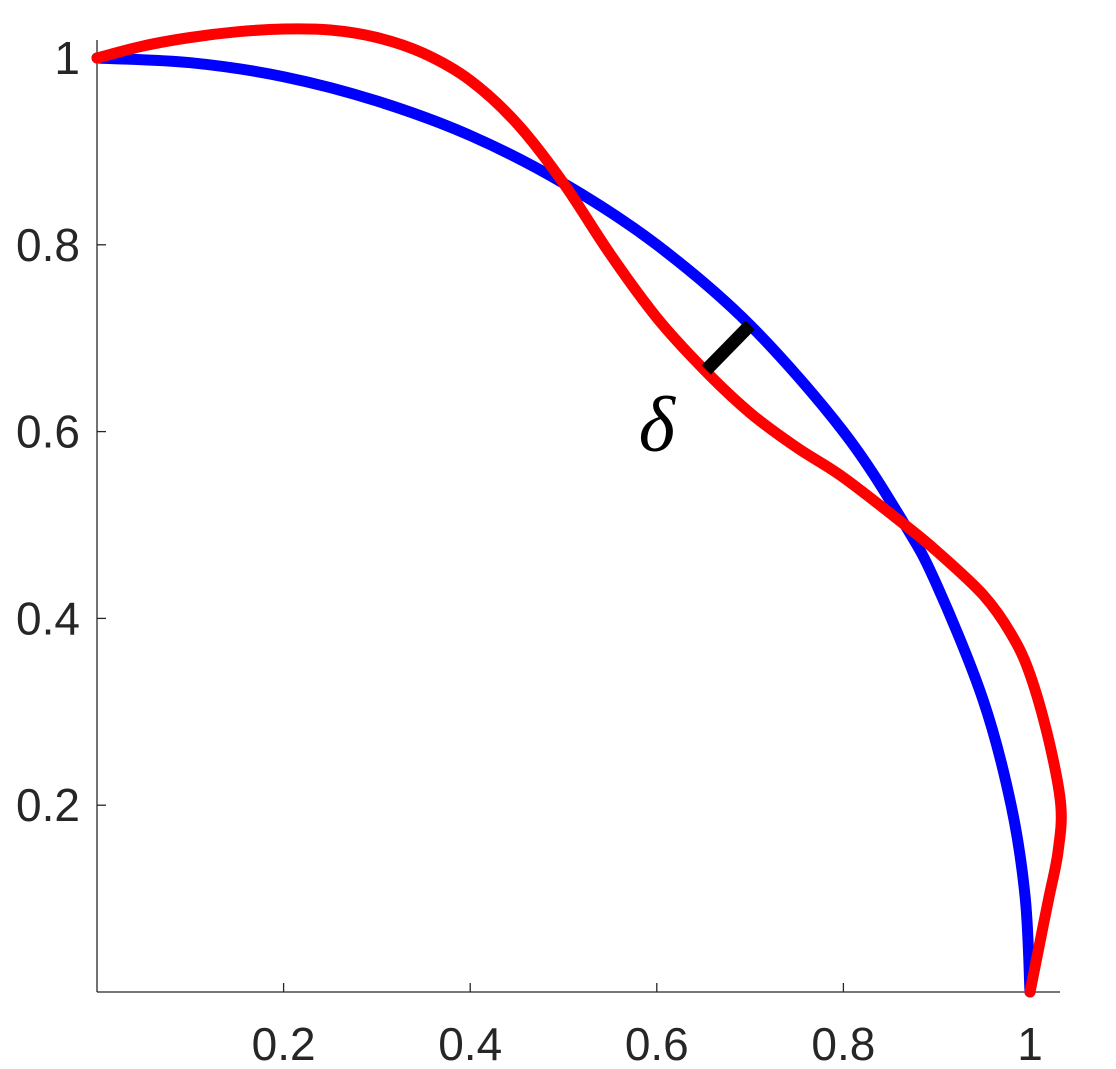  I want to click on x-tick-label: 0.2, so click(284, 1043).